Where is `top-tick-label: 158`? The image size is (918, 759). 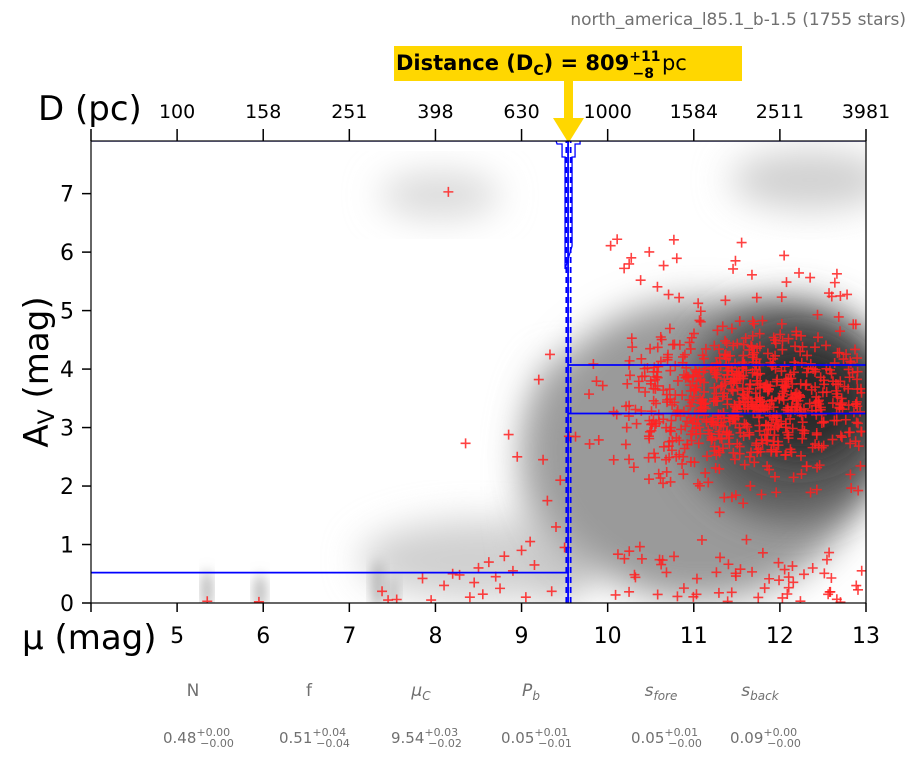 top-tick-label: 158 is located at coordinates (263, 112).